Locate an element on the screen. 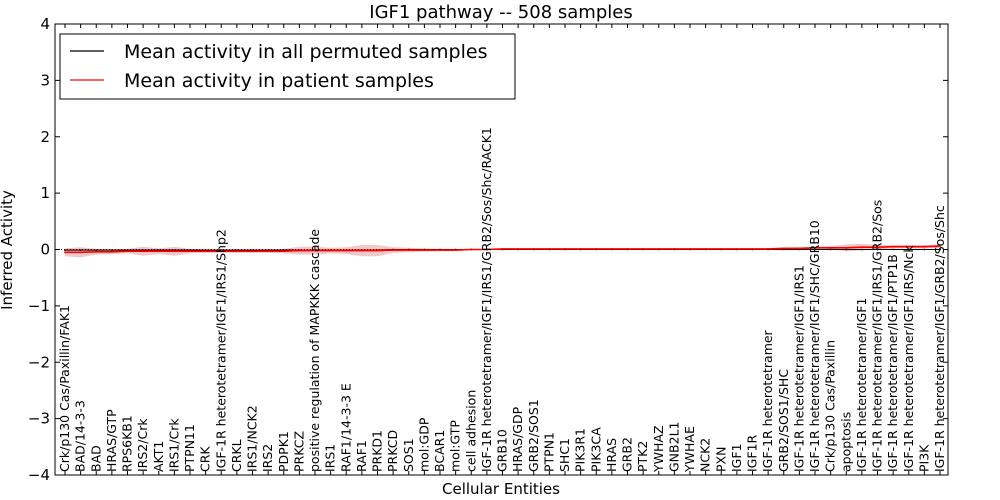 This screenshot has height=500, width=1000. category-label-39: GNB2L1 is located at coordinates (673, 447).